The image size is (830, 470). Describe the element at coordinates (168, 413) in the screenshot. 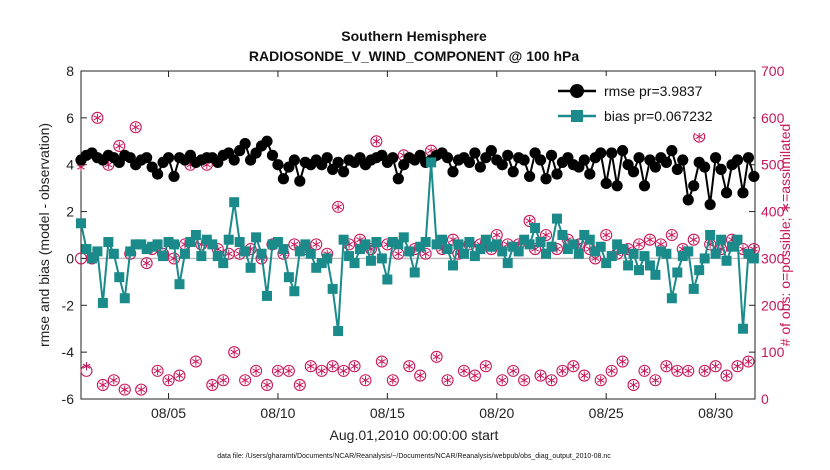

I see `x-tick-label: 08/05` at that location.